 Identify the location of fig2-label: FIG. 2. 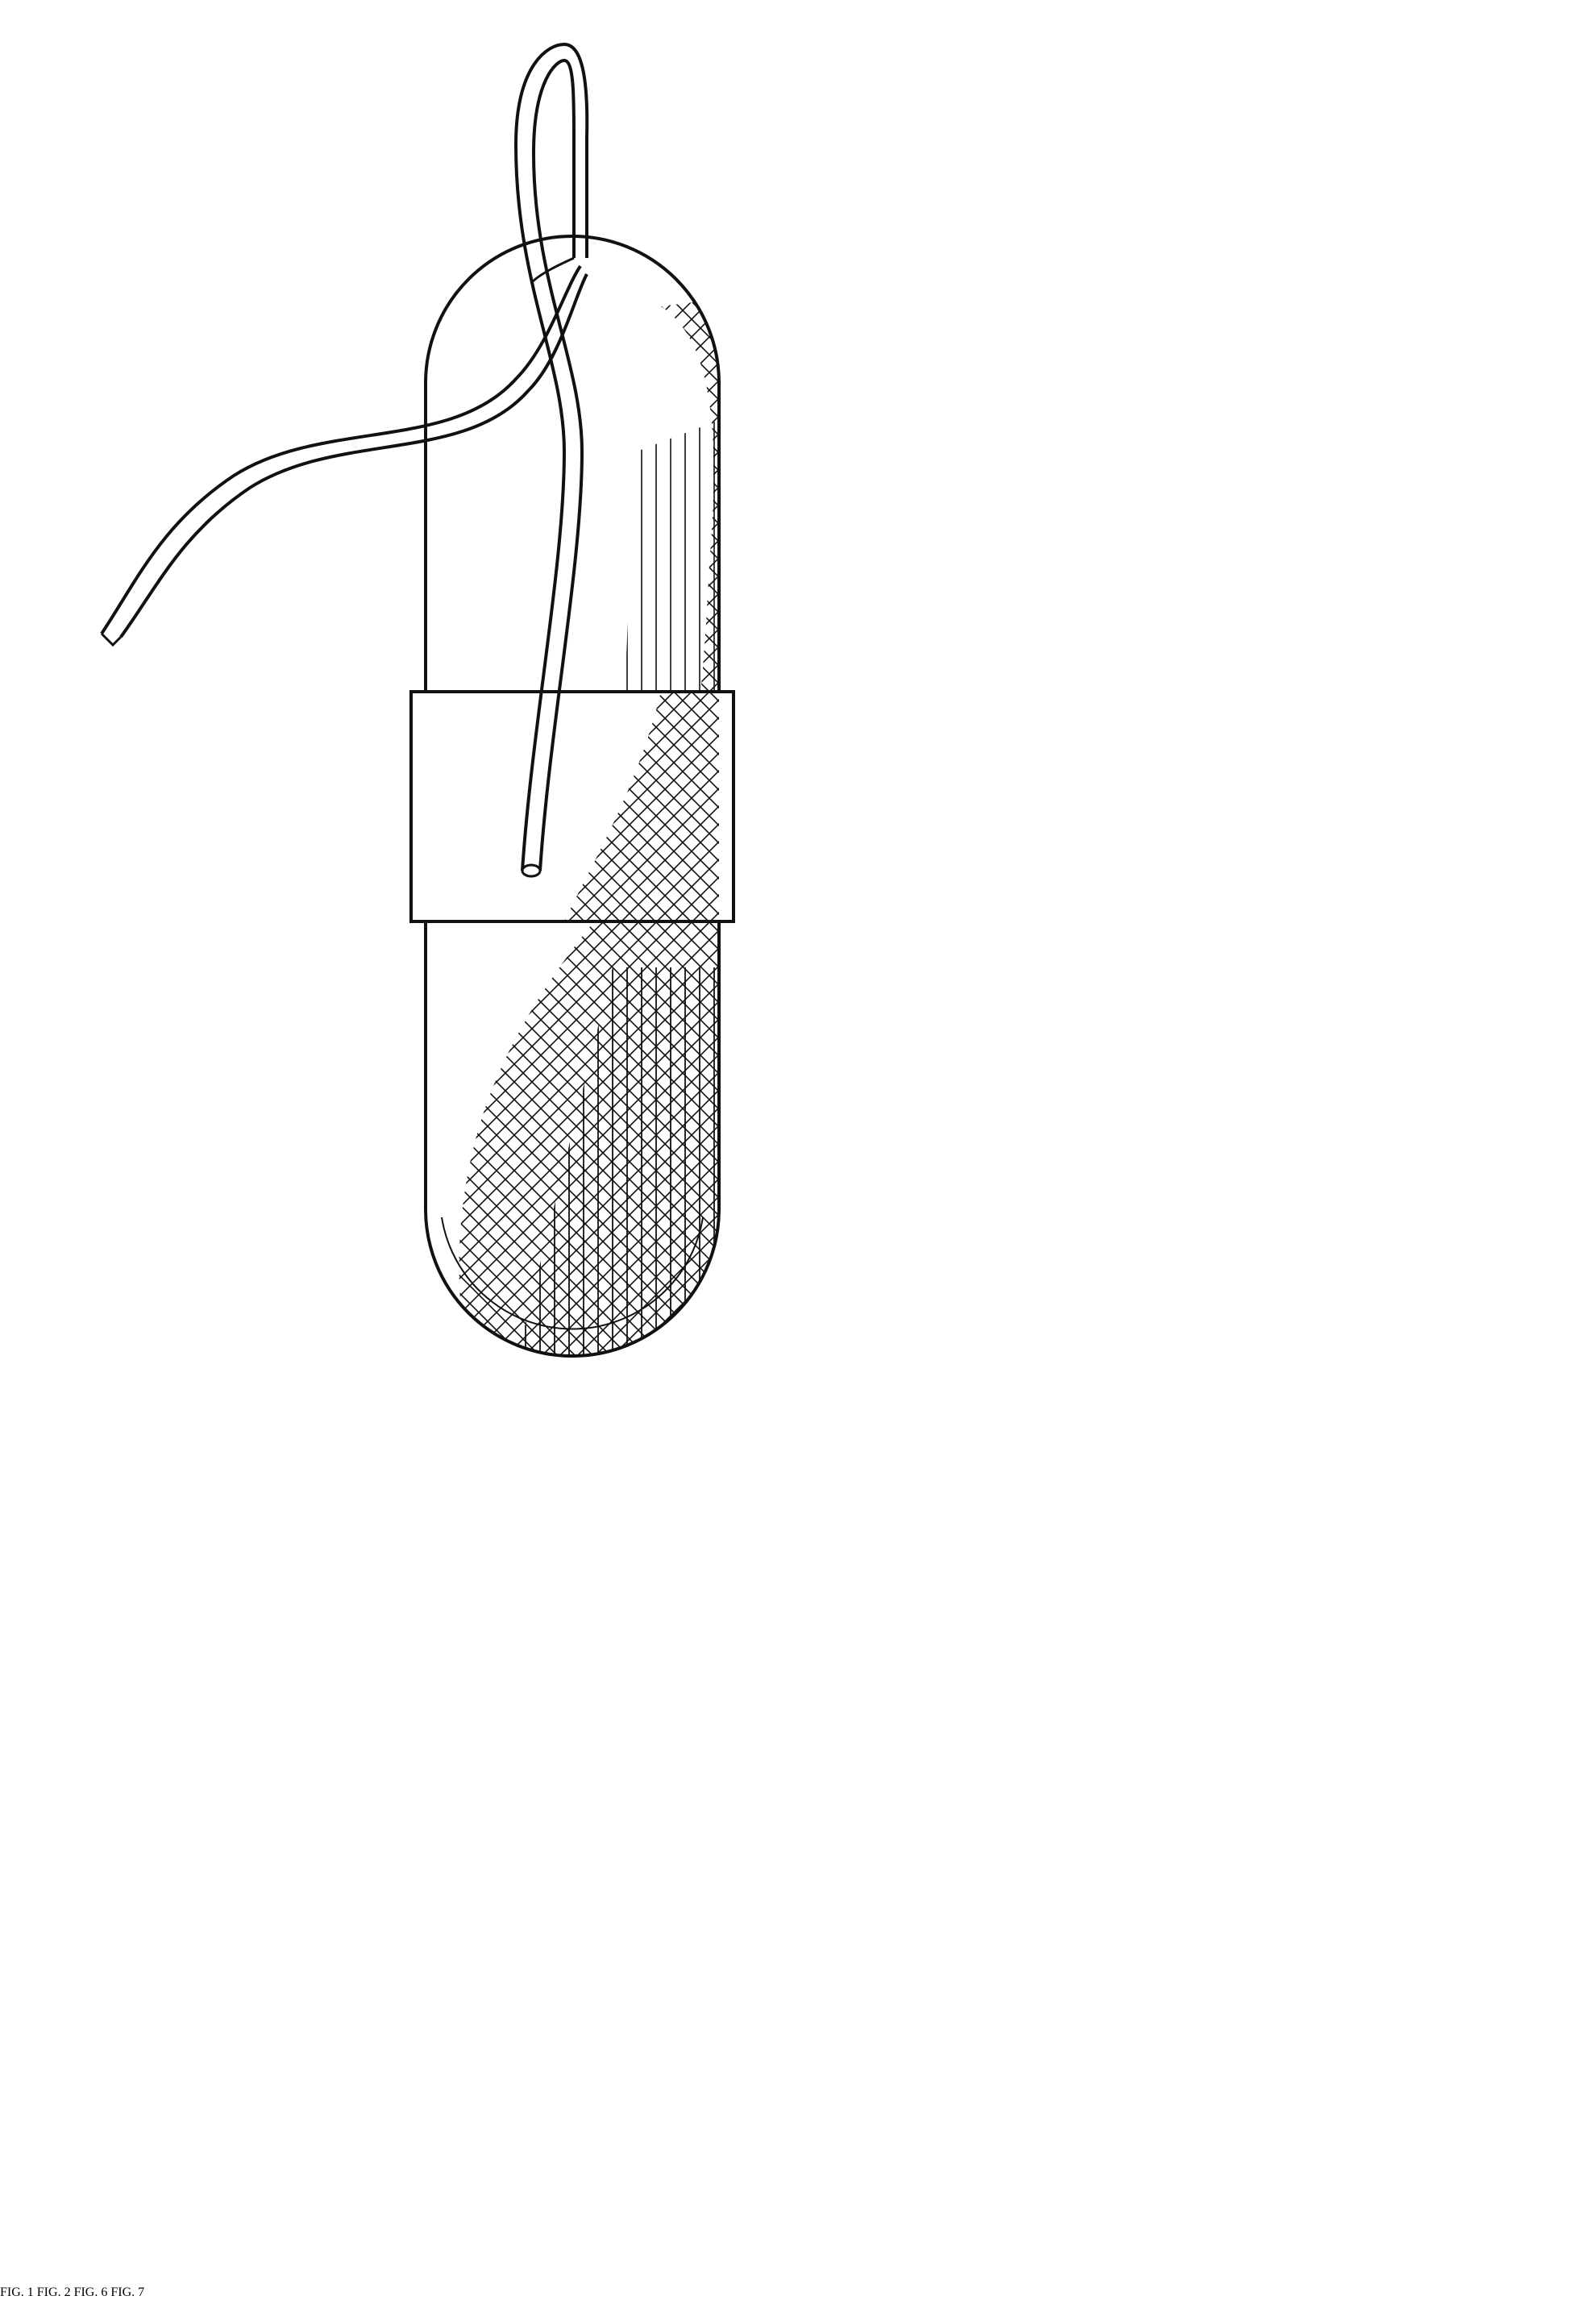
(54, 2292).